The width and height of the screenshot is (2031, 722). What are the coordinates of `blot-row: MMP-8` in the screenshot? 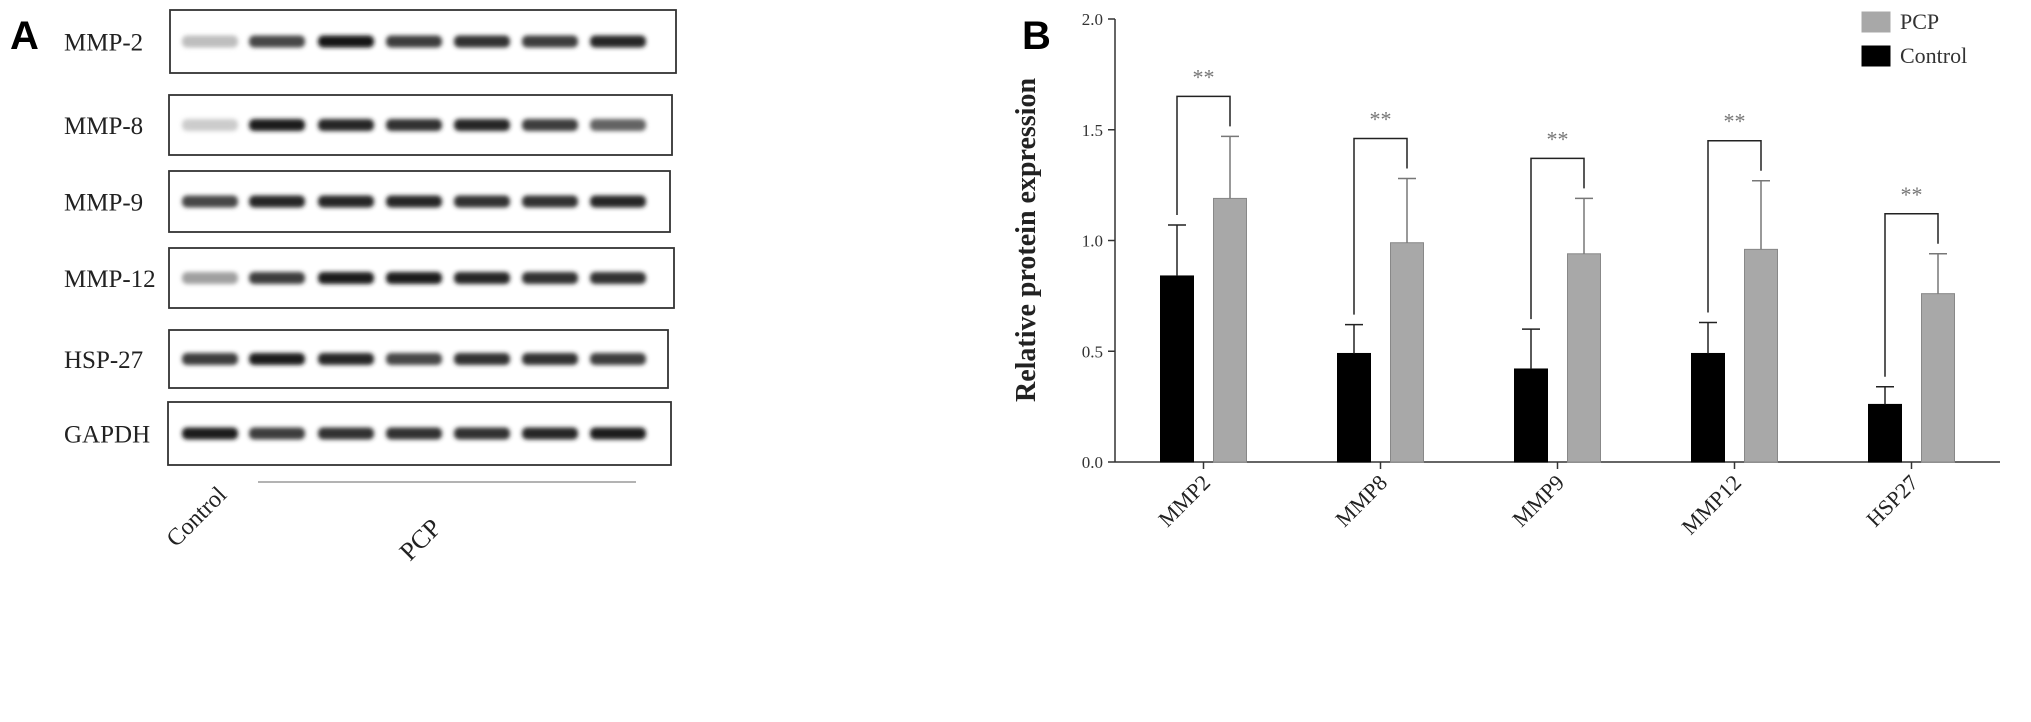 It's located at (368, 125).